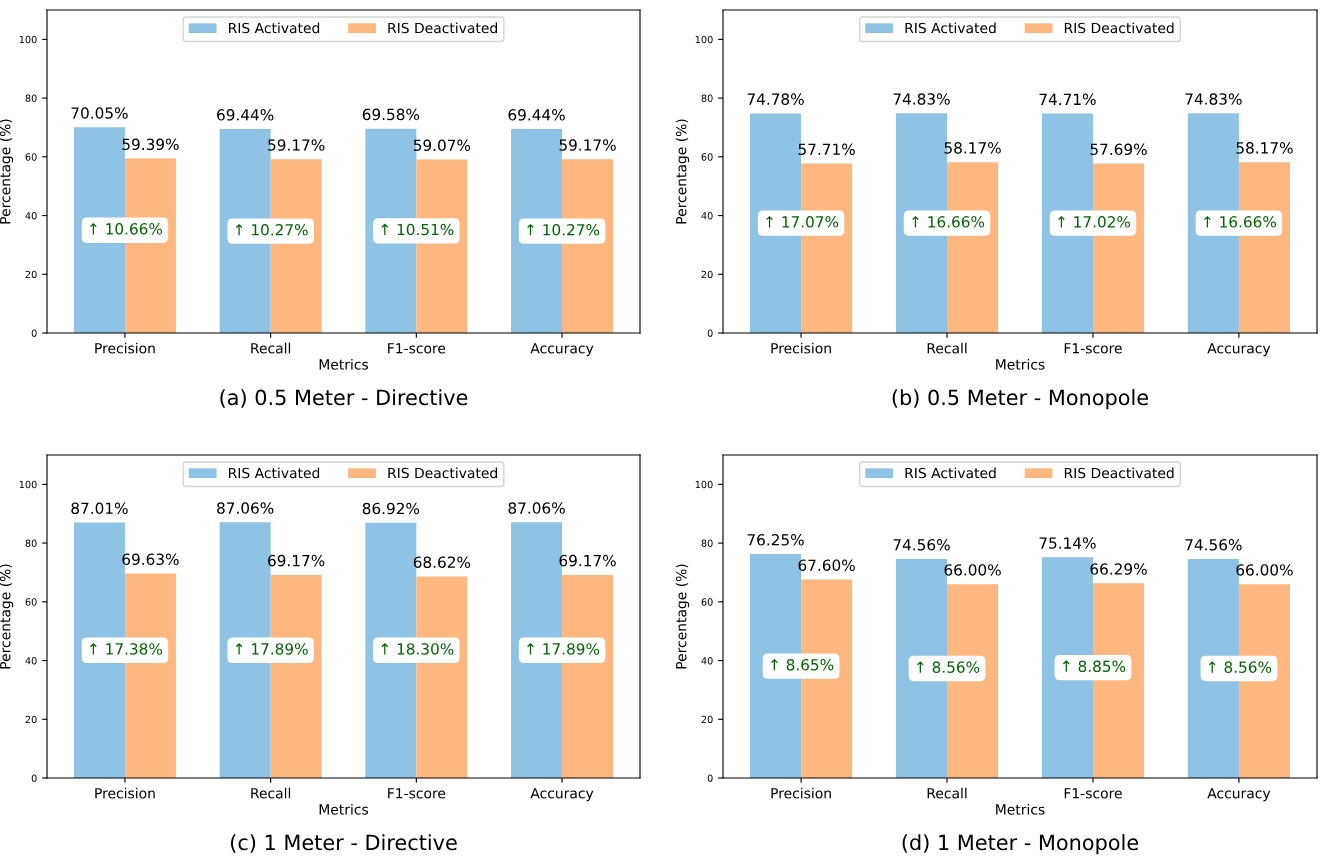  Describe the element at coordinates (245, 508) in the screenshot. I see `data-label: 87.06%` at that location.